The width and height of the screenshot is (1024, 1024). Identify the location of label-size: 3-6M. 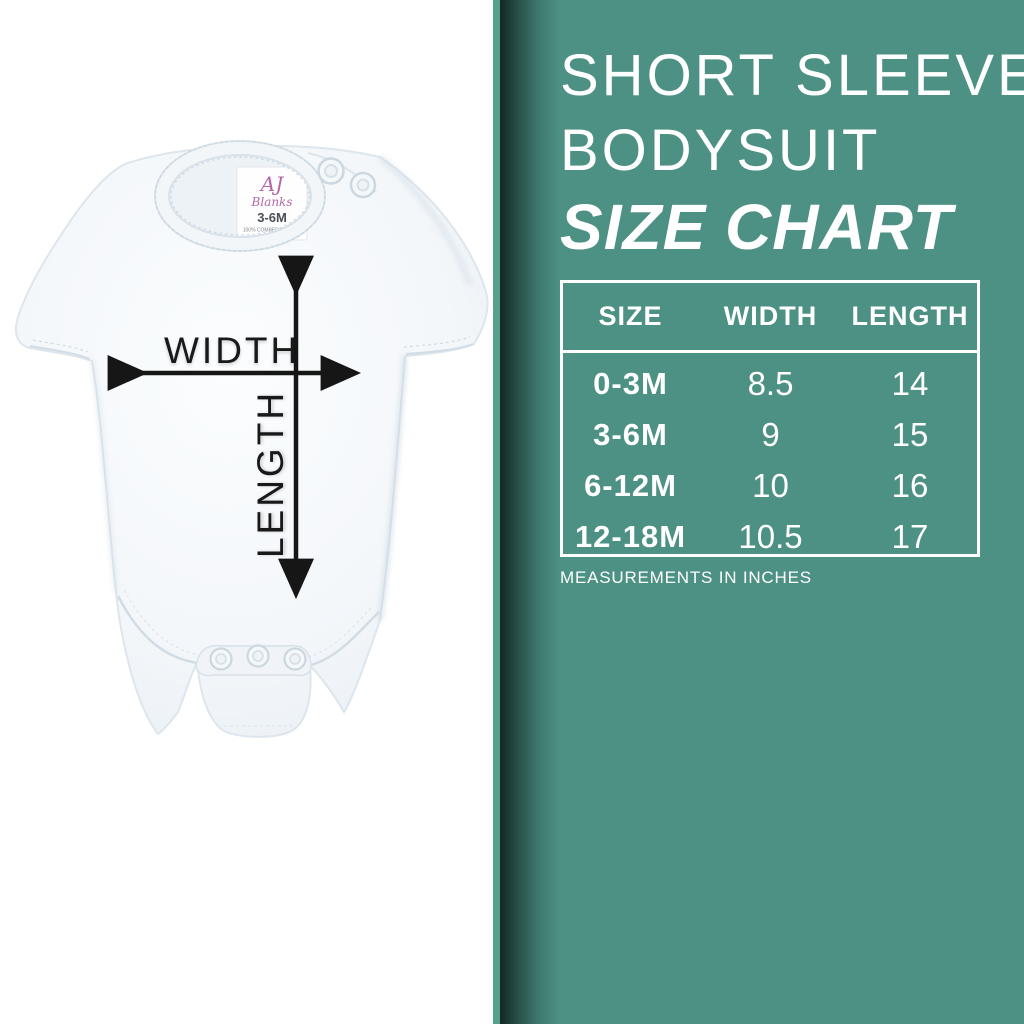
(272, 217).